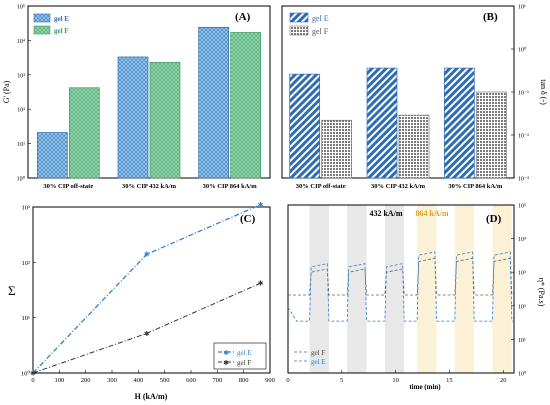  Describe the element at coordinates (191, 380) in the screenshot. I see `xtick-label: 600` at that location.